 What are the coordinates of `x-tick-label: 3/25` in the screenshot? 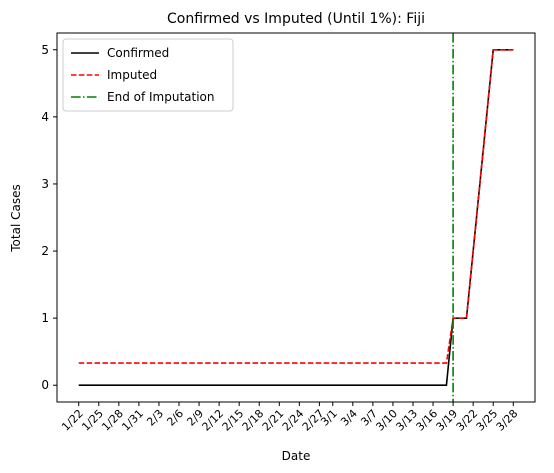 It's located at (487, 420).